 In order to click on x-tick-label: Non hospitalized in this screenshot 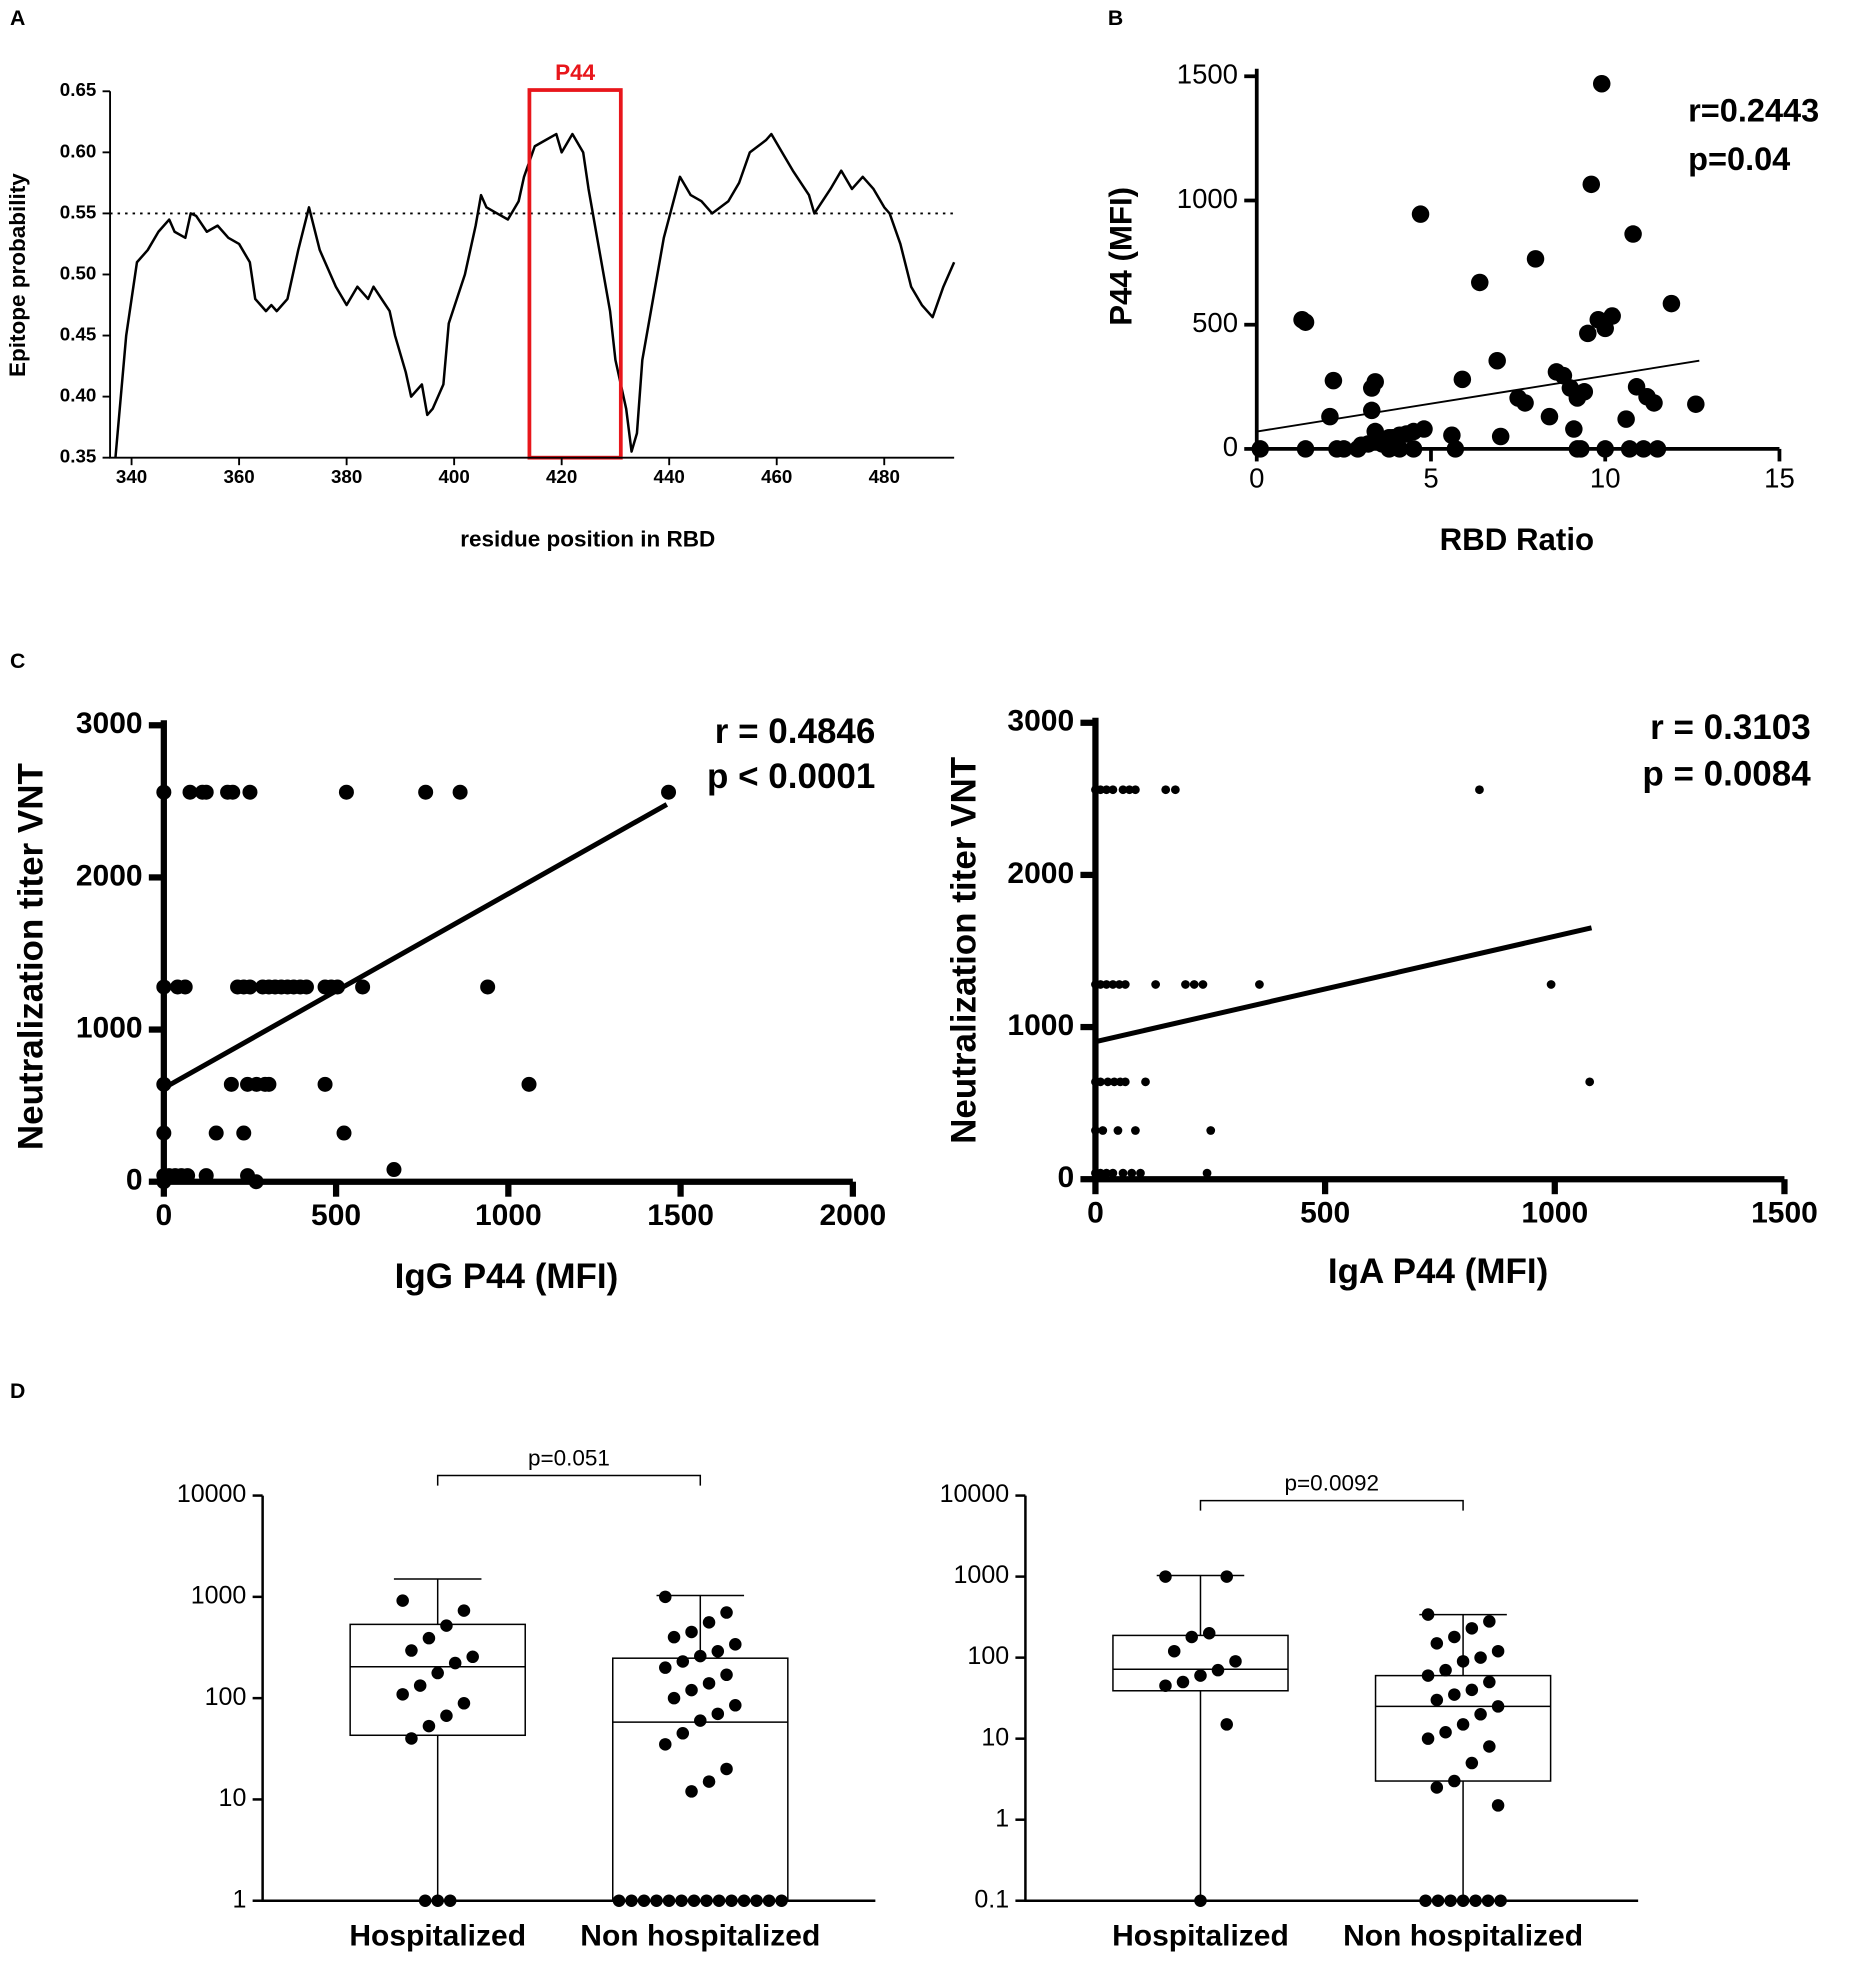, I will do `click(1463, 1936)`.